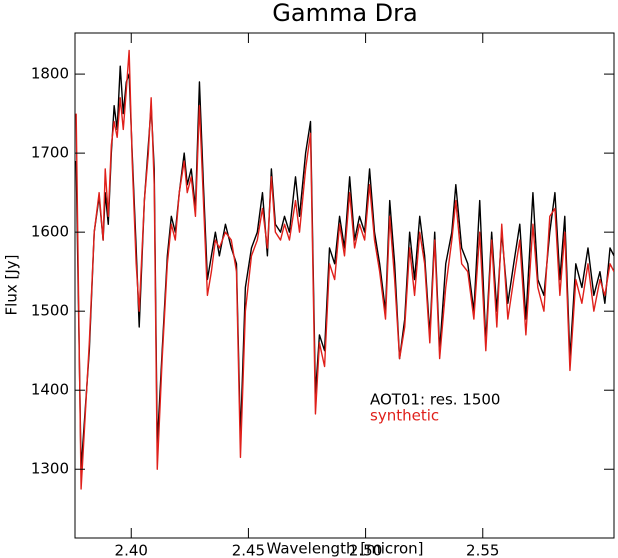 Image resolution: width=618 pixels, height=558 pixels. What do you see at coordinates (50, 153) in the screenshot?
I see `y-tick-label: 1700` at bounding box center [50, 153].